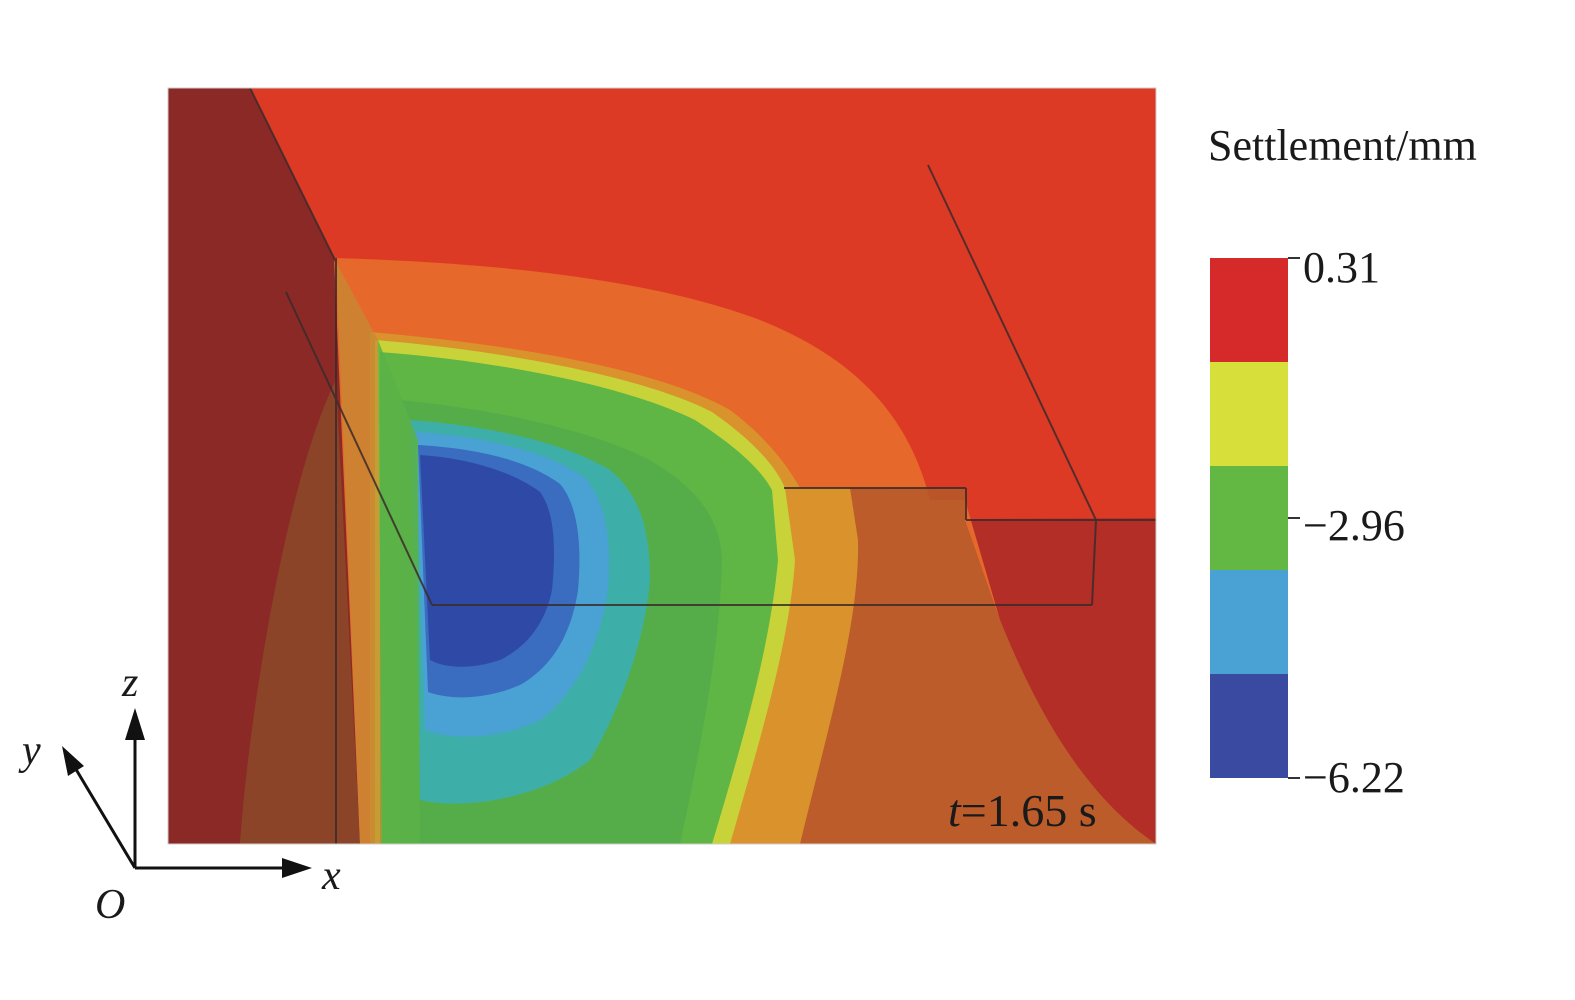  What do you see at coordinates (104, 817) in the screenshot?
I see `y-axis-line` at bounding box center [104, 817].